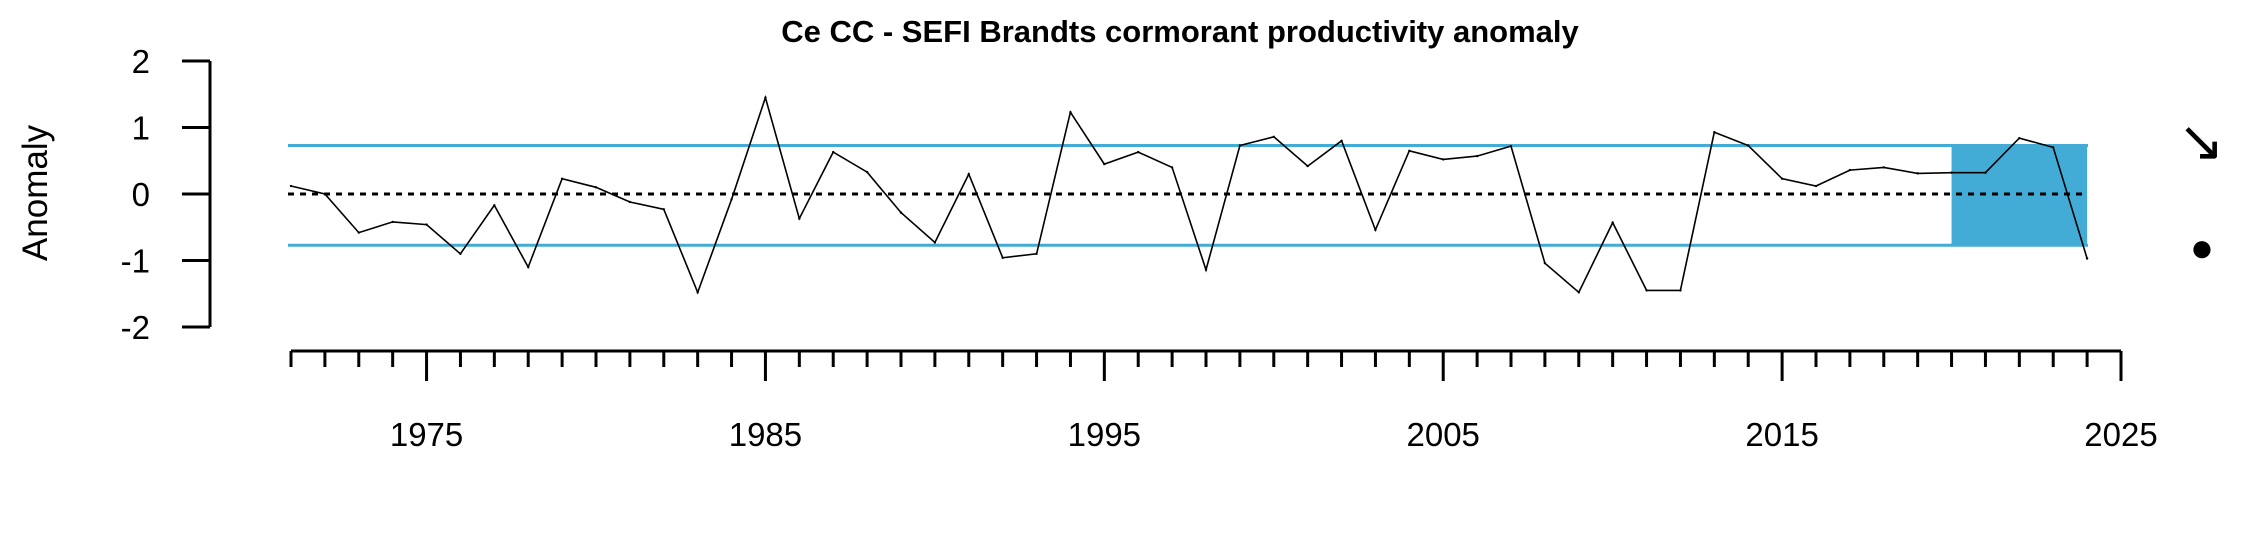  Describe the element at coordinates (135, 261) in the screenshot. I see `y-tick-label: -1` at that location.